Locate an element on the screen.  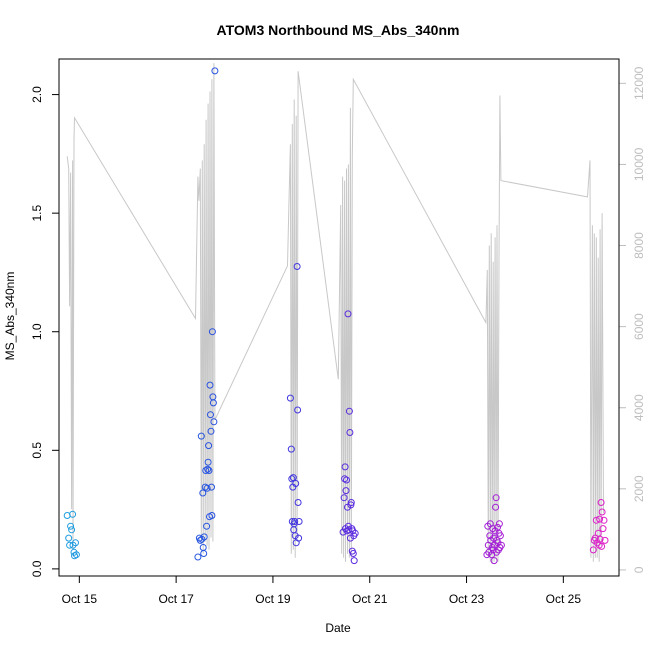
y-tick-label-right: 0 is located at coordinates (639, 569).